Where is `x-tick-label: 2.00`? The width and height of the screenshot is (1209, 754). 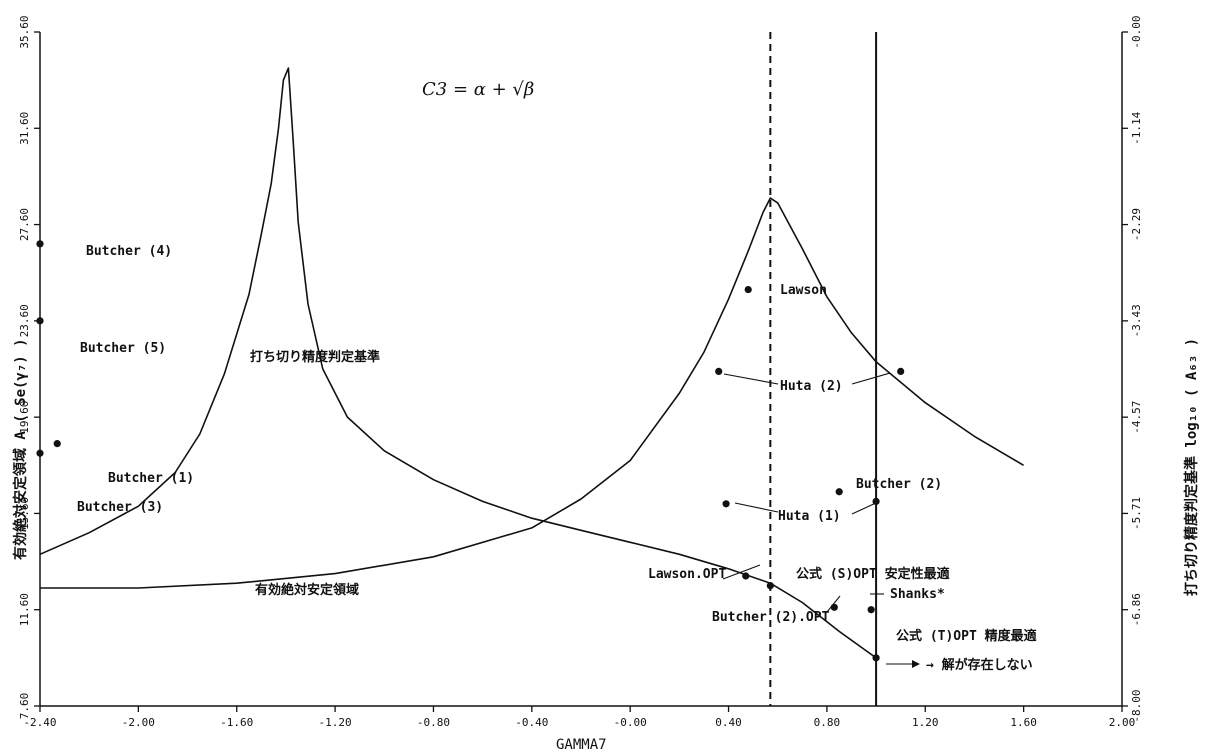
x-tick-label: 2.00 is located at coordinates (1122, 722).